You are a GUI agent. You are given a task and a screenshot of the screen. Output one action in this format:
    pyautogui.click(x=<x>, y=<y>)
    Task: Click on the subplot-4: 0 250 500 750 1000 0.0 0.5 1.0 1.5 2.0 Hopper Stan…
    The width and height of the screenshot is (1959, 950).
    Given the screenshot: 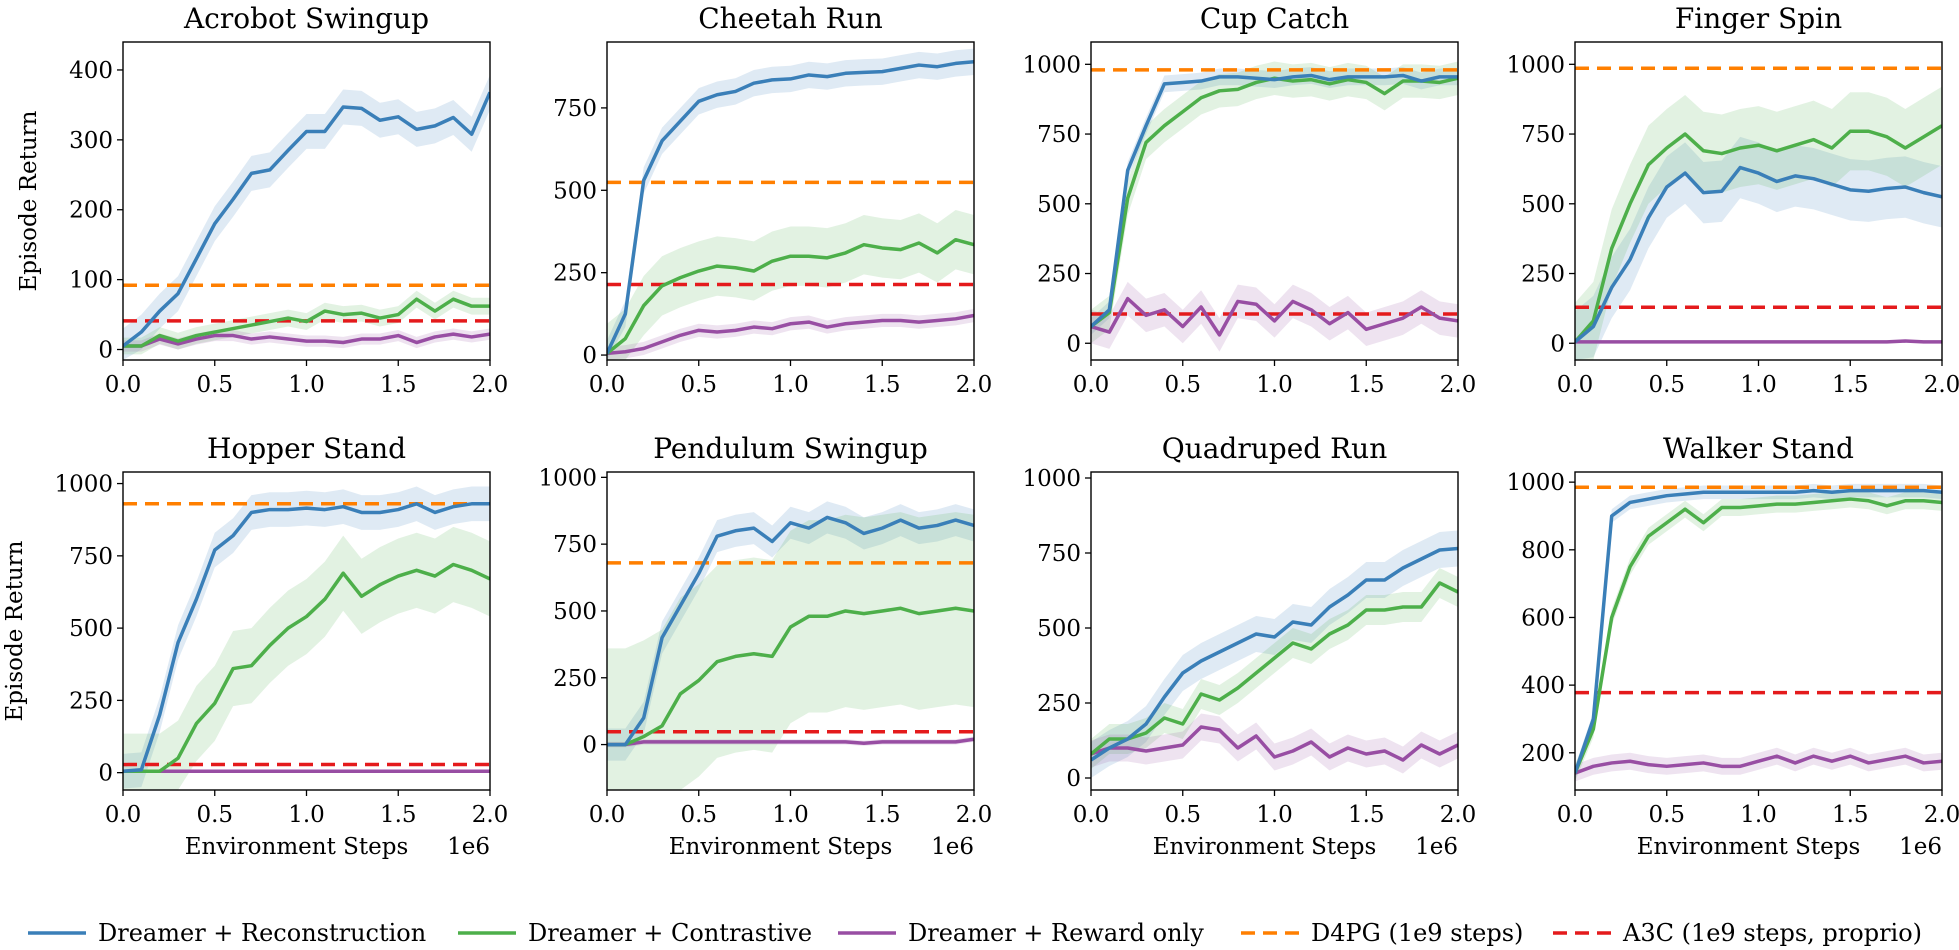 What is the action you would take?
    pyautogui.click(x=255, y=646)
    